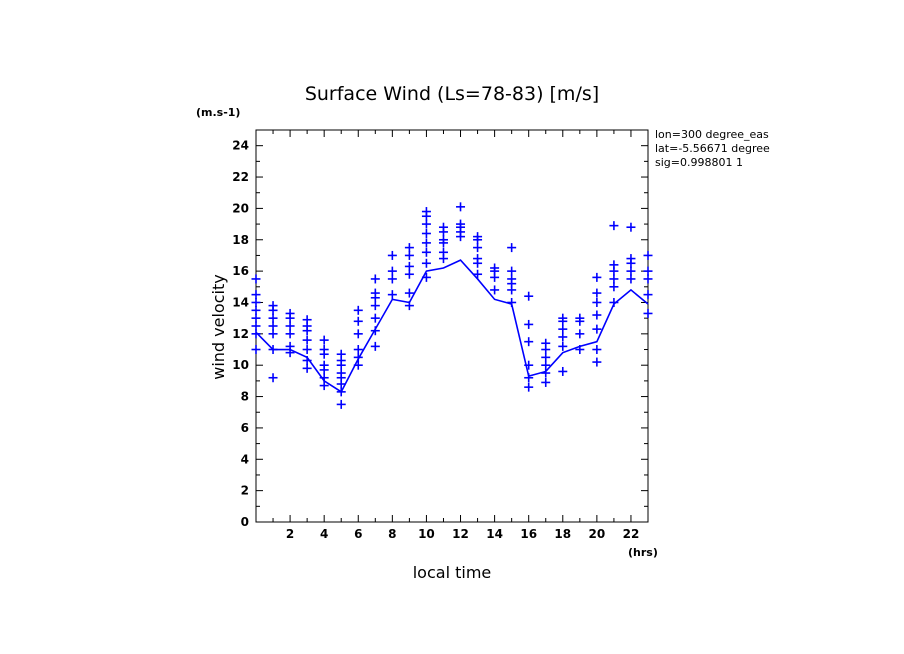 The height and width of the screenshot is (654, 904). What do you see at coordinates (245, 491) in the screenshot?
I see `y-tick-label: 2` at bounding box center [245, 491].